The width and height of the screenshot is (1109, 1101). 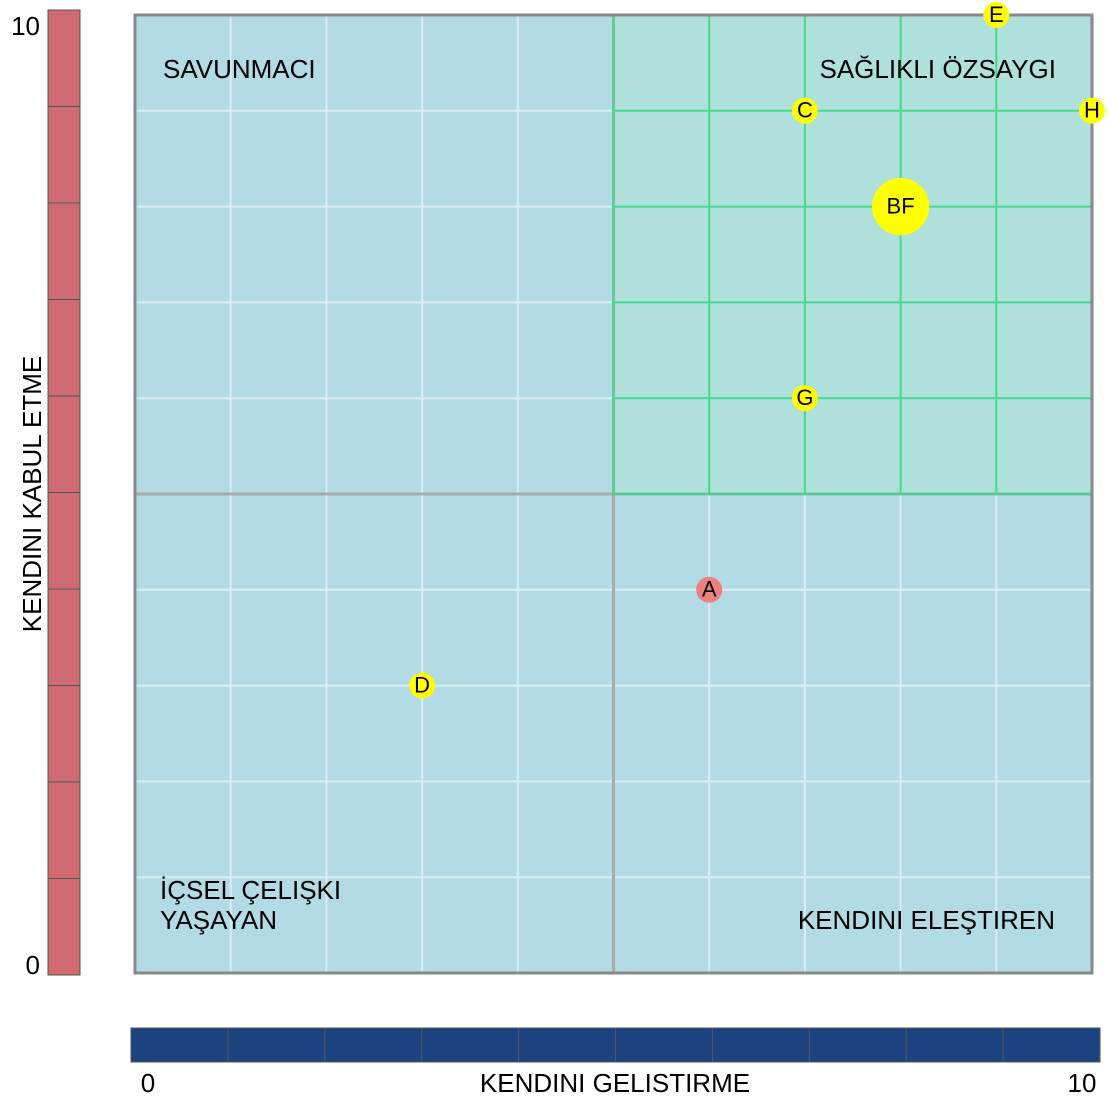 I want to click on point-label: E, so click(x=996, y=14).